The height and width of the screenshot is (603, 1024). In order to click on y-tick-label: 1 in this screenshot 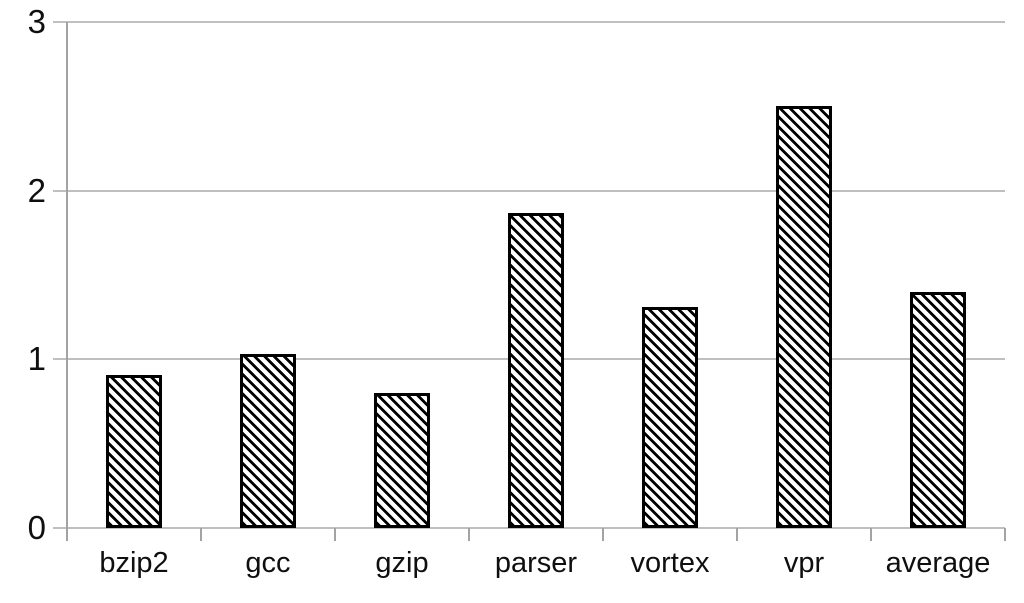, I will do `click(36, 359)`.